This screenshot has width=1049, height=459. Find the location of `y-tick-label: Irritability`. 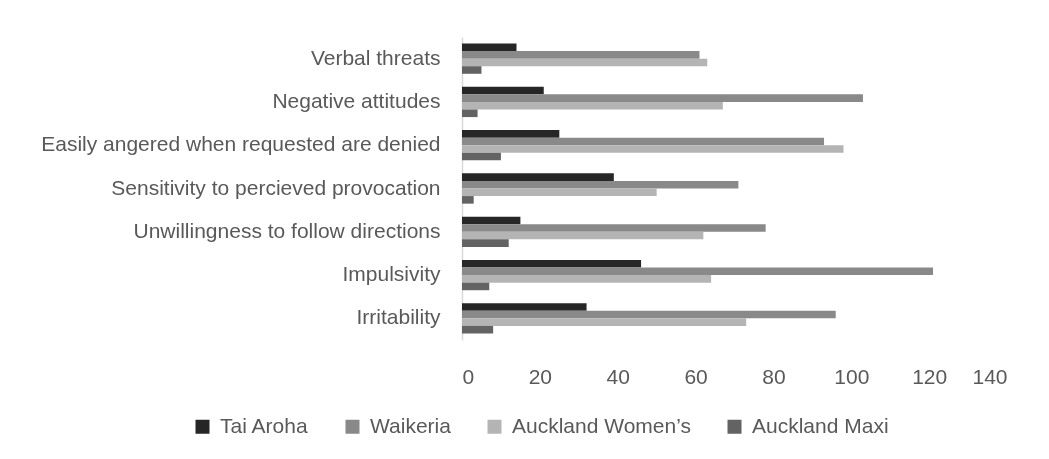

y-tick-label: Irritability is located at coordinates (398, 317).